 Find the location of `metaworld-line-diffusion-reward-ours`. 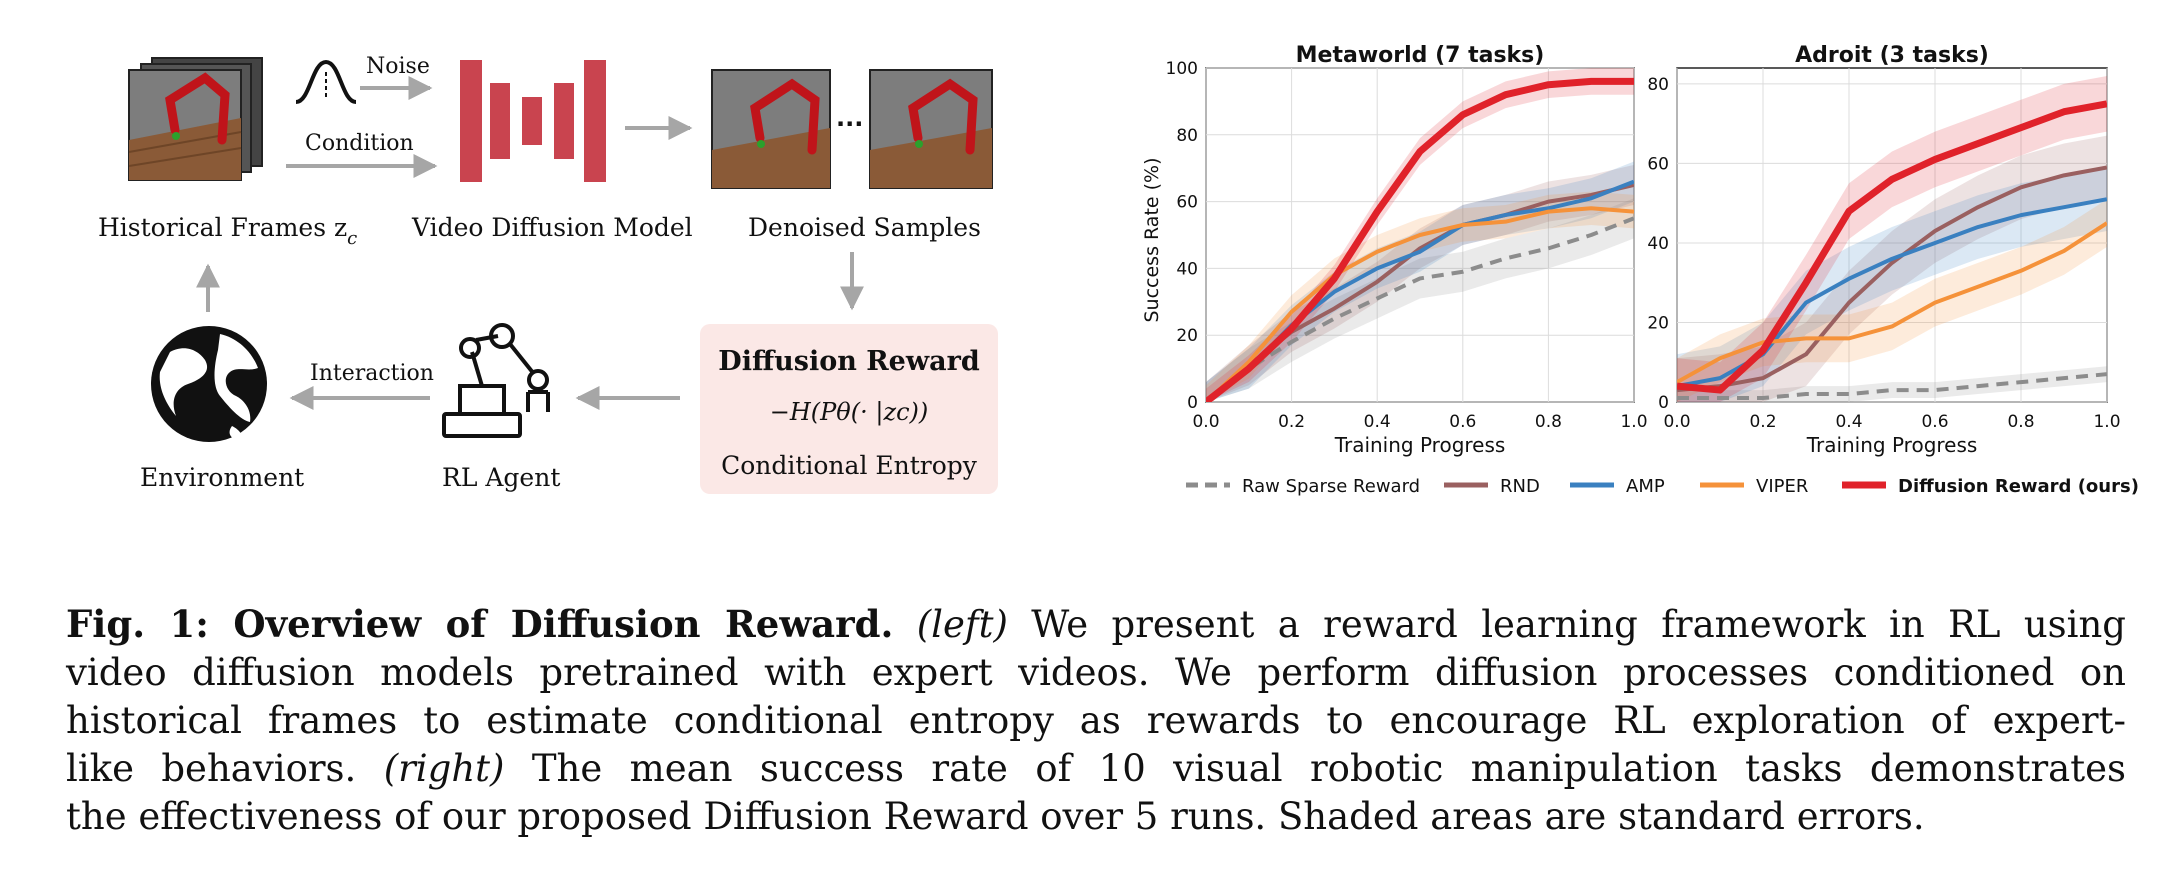

metaworld-line-diffusion-reward-ours is located at coordinates (1420, 239).